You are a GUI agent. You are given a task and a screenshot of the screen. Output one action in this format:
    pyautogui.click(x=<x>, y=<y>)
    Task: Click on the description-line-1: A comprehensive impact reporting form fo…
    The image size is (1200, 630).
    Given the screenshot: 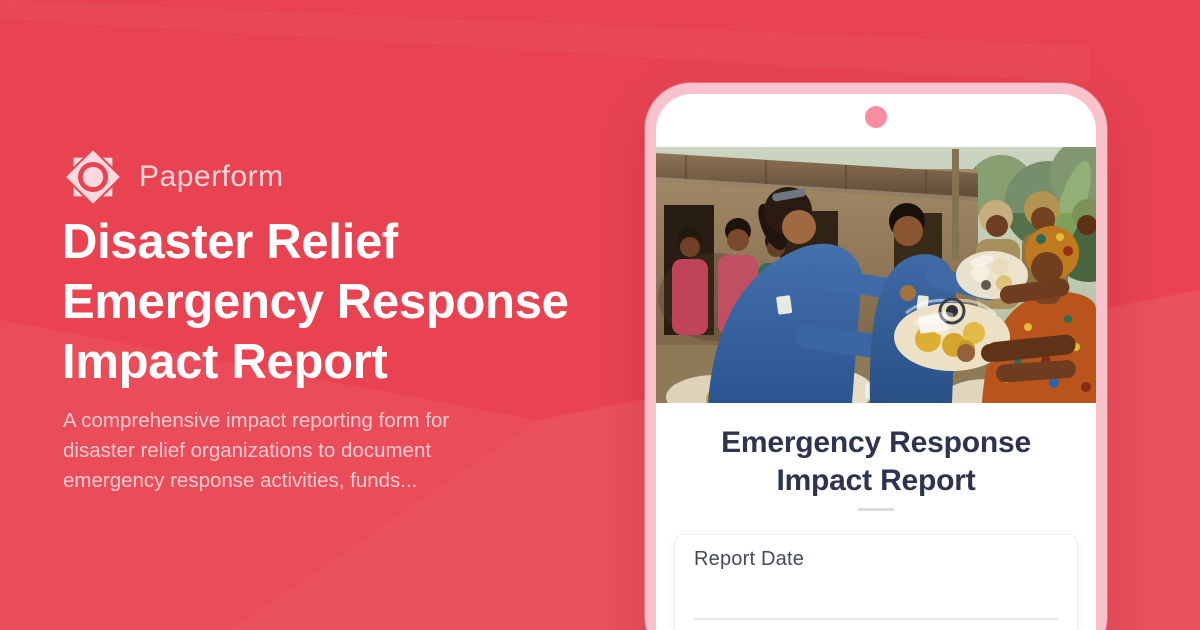 What is the action you would take?
    pyautogui.click(x=256, y=420)
    